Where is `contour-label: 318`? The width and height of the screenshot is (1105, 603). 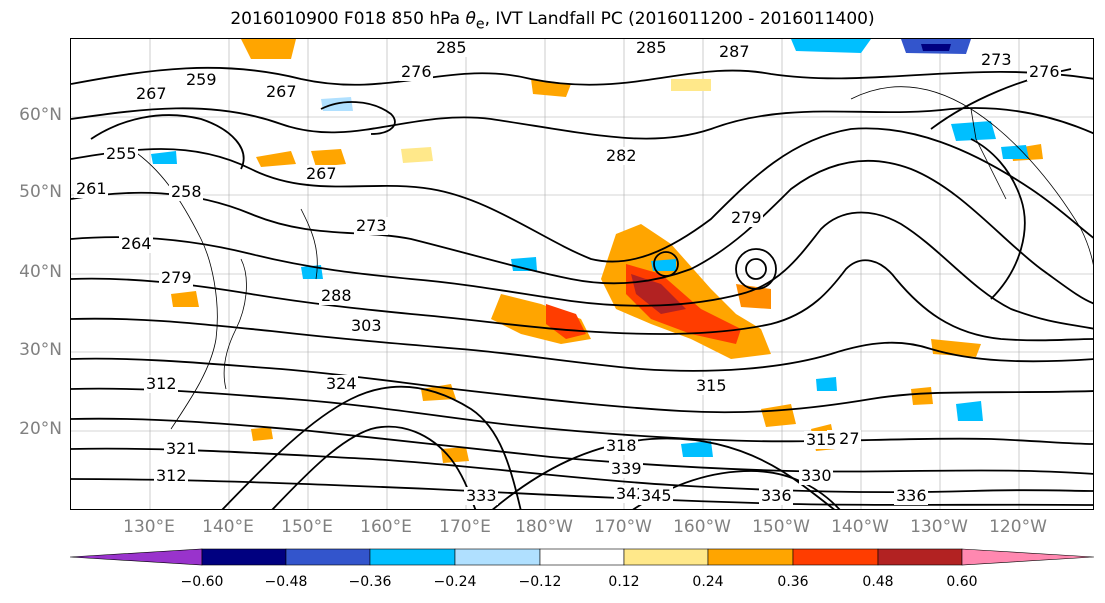 contour-label: 318 is located at coordinates (621, 445).